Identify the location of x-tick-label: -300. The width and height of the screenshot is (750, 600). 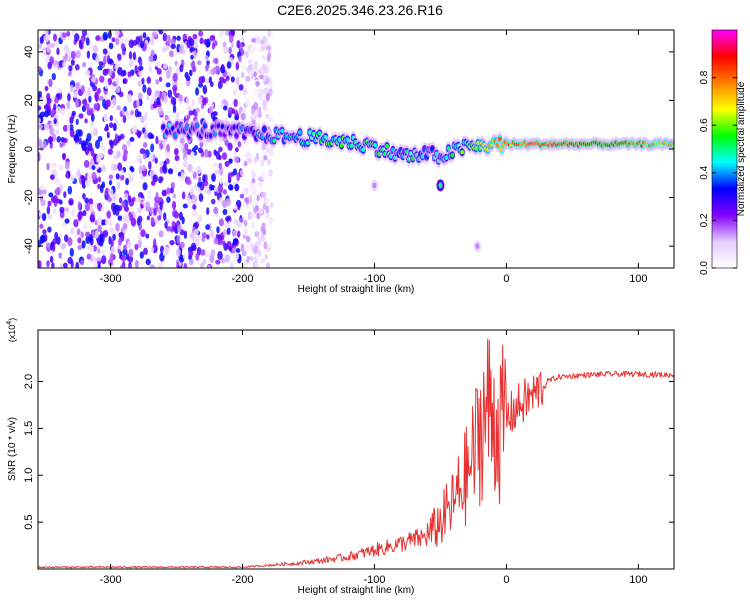
(111, 279).